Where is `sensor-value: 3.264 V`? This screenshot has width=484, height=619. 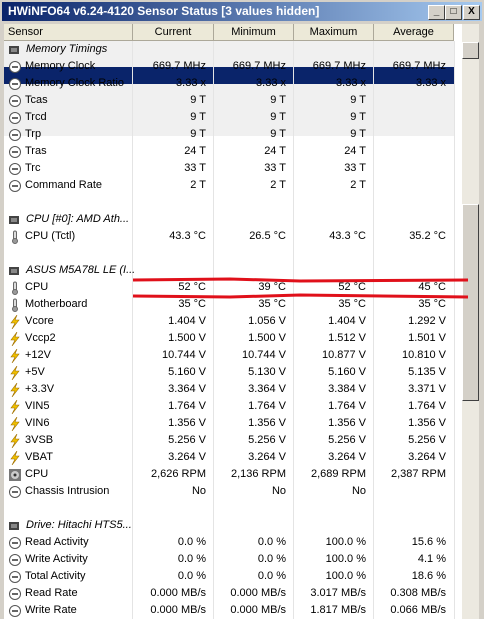
sensor-value: 3.264 V is located at coordinates (347, 457).